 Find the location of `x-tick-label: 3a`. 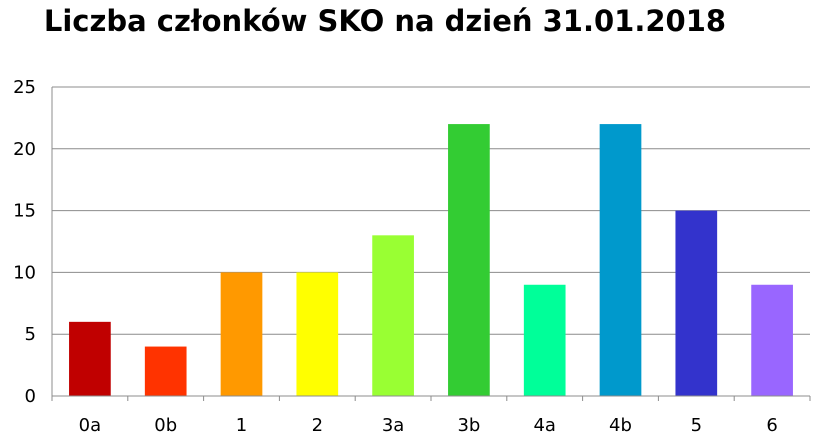

x-tick-label: 3a is located at coordinates (393, 425).